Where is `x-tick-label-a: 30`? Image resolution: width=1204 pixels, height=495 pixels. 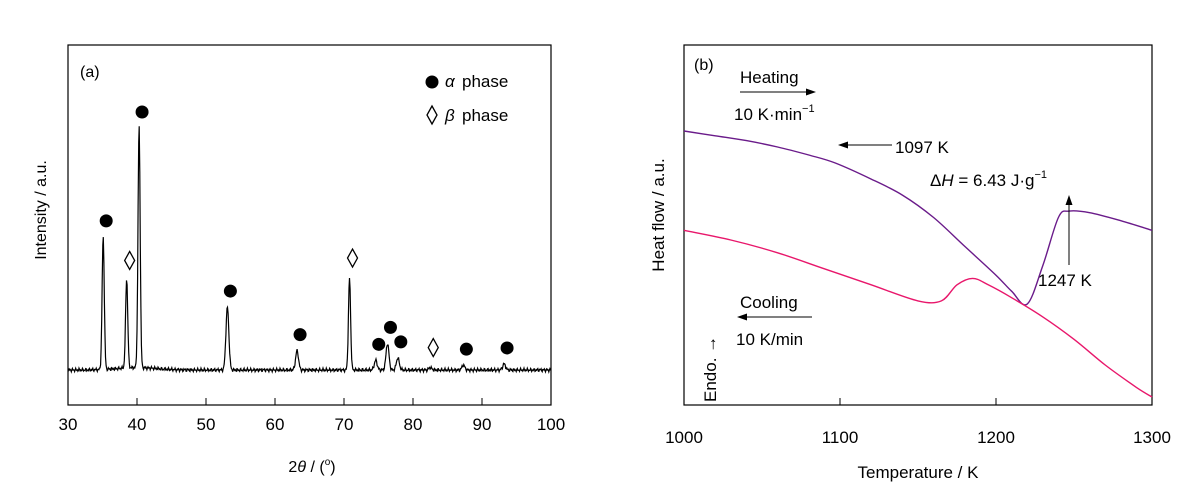
x-tick-label-a: 30 is located at coordinates (68, 424).